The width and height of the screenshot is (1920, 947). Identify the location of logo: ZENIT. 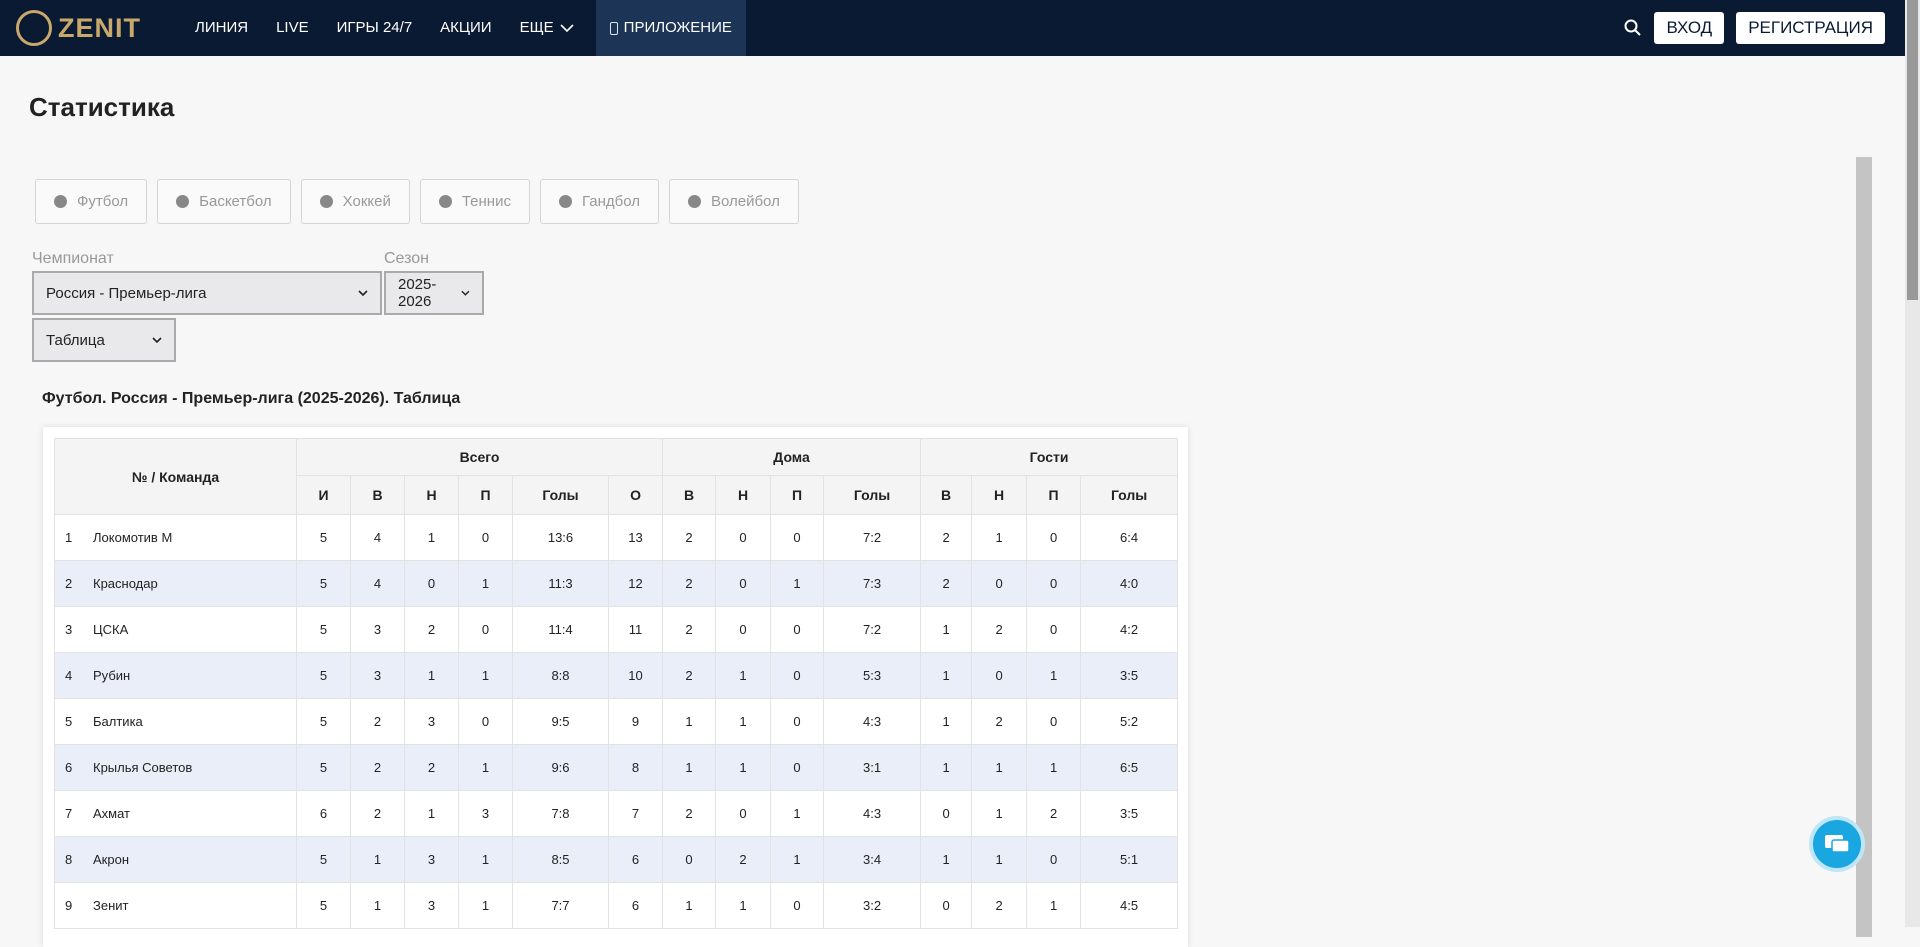
(91, 28).